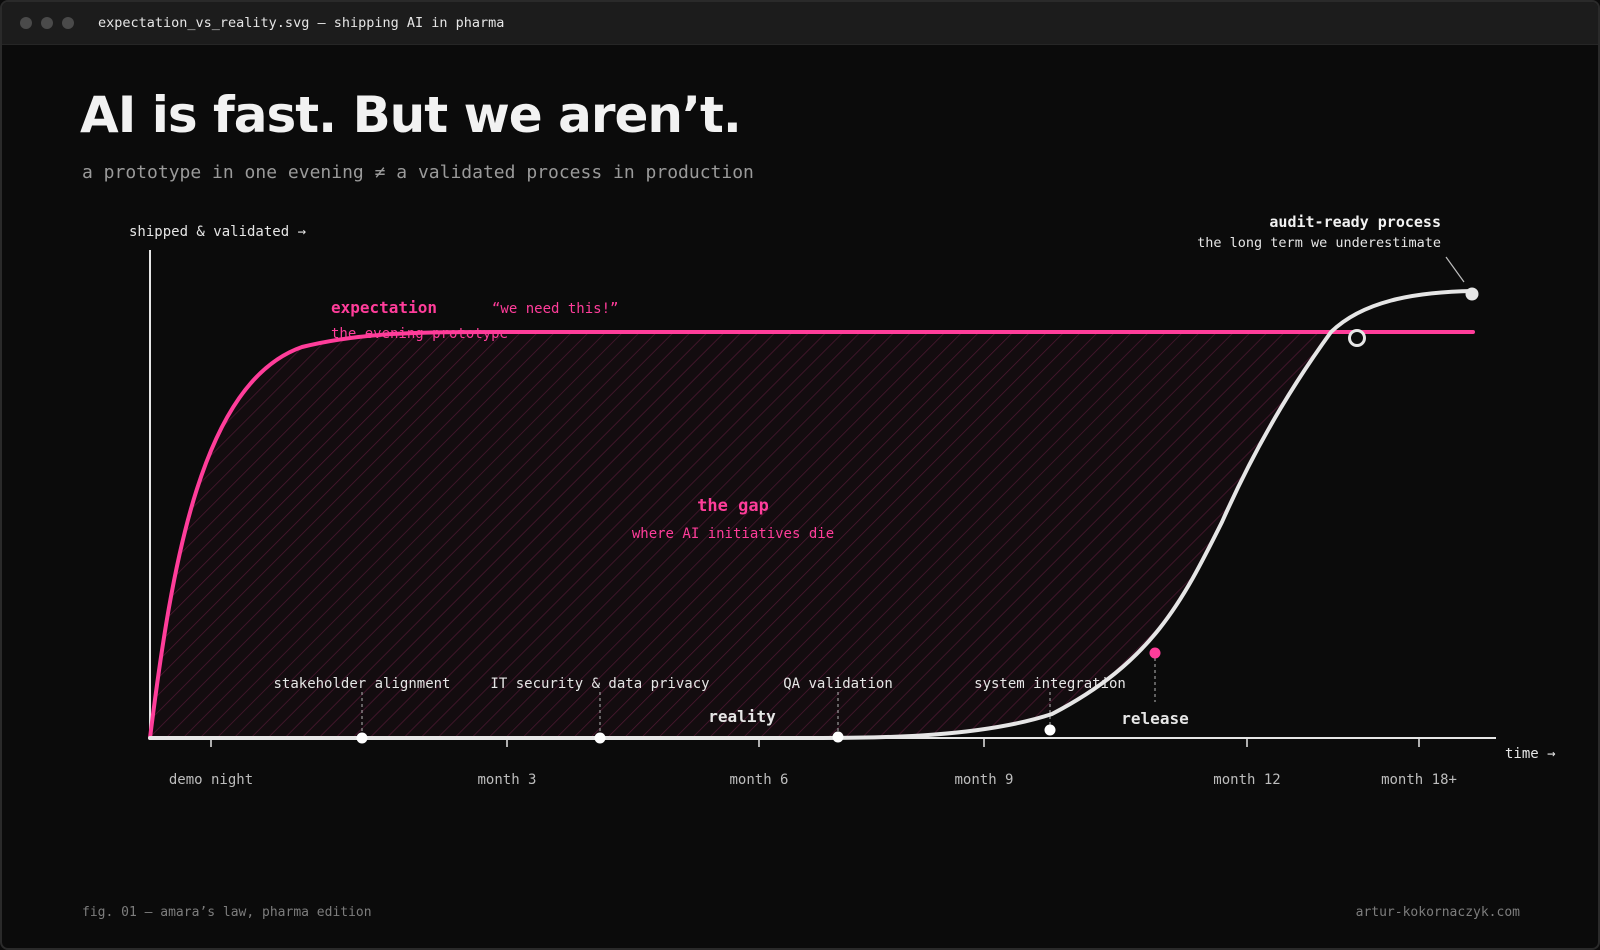  What do you see at coordinates (1419, 780) in the screenshot?
I see `x-tick-label: month 18+` at bounding box center [1419, 780].